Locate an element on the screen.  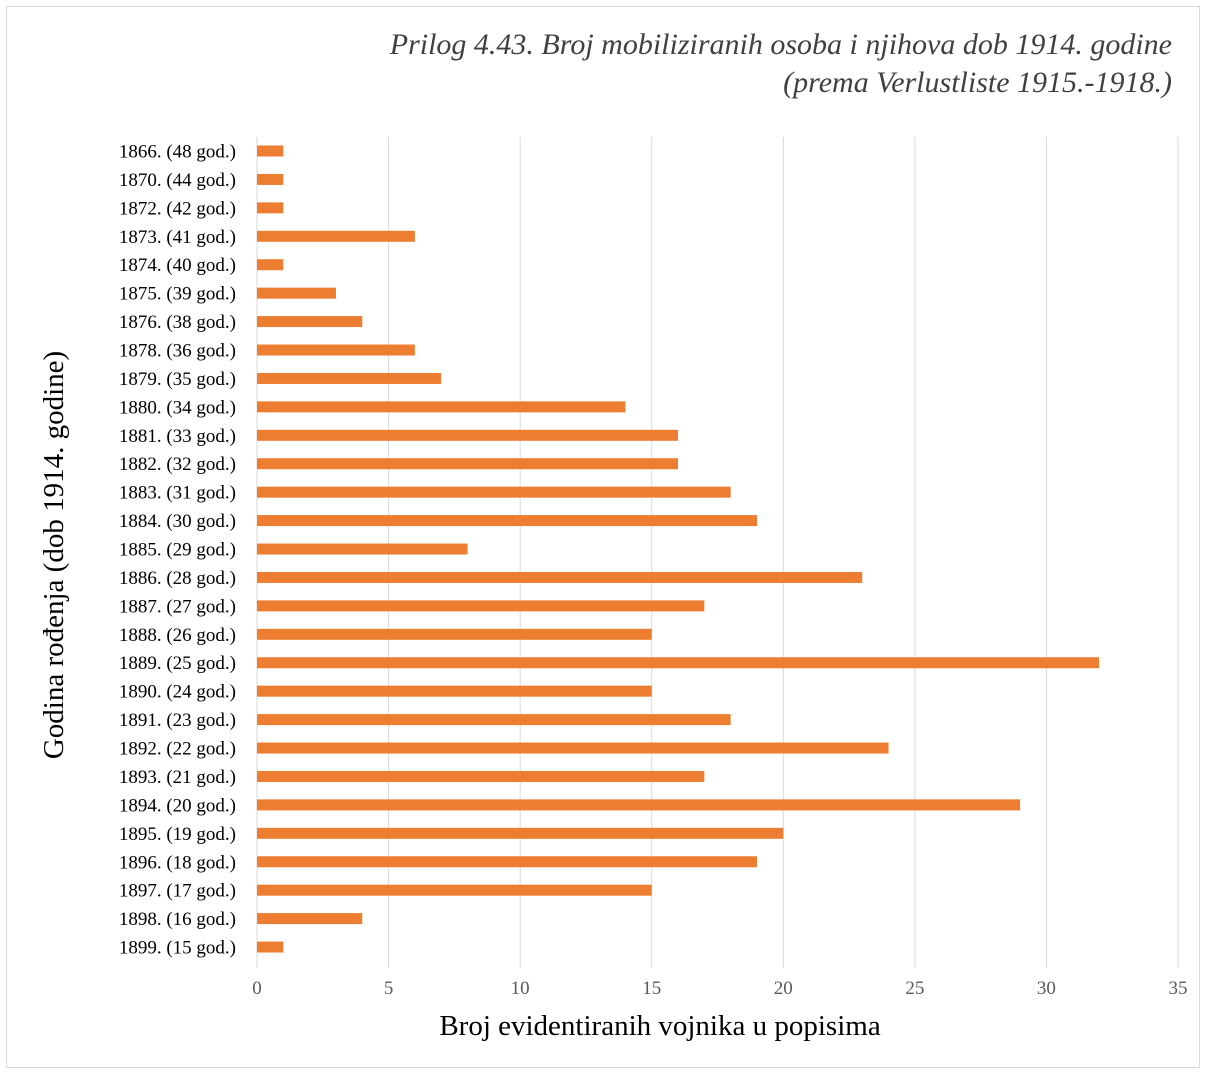
y-category-label: 1887. (27 god.) is located at coordinates (177, 606).